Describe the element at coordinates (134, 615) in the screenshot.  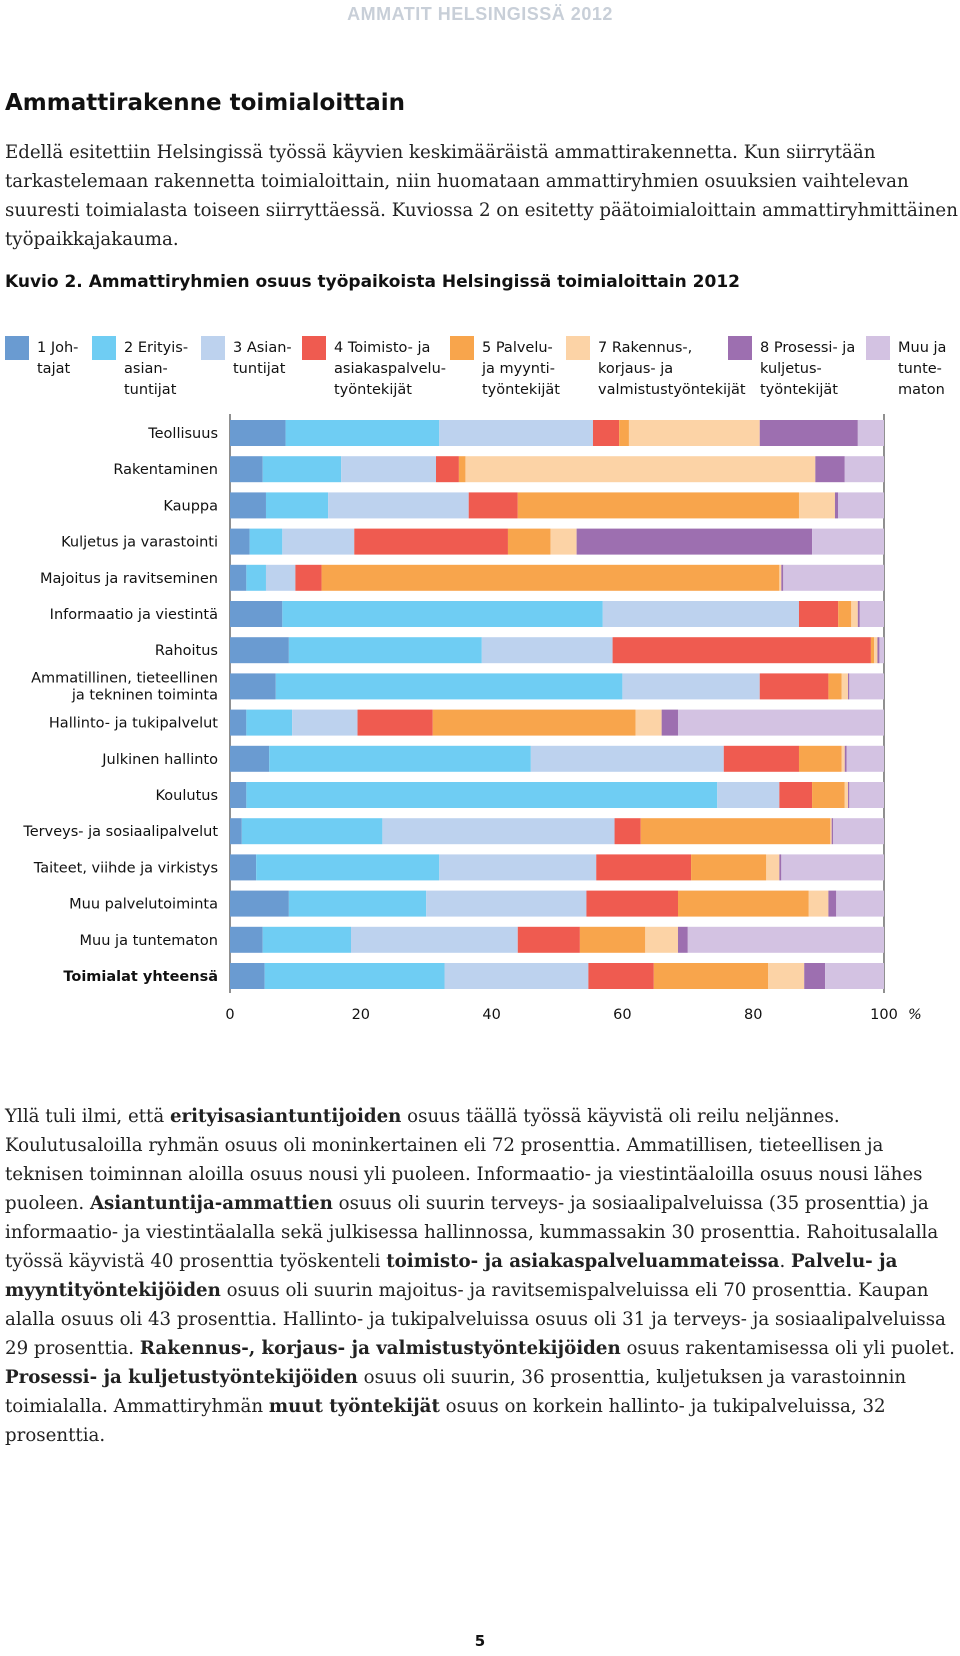
I see `category-label: Informaatio ja viestintä` at that location.